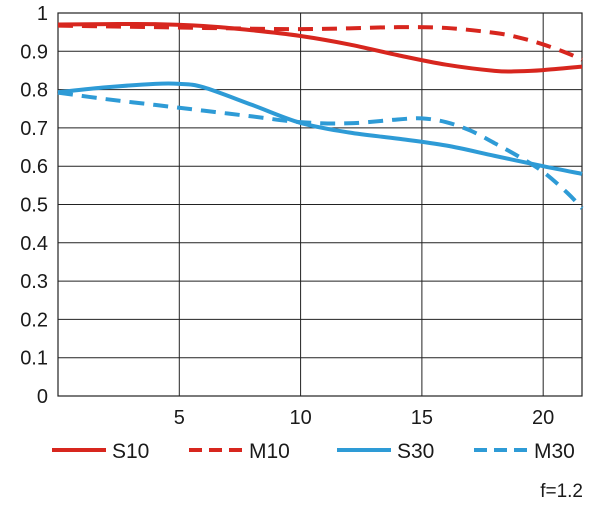 This screenshot has width=594, height=521. I want to click on y-tick-label: 0.7, so click(34, 129).